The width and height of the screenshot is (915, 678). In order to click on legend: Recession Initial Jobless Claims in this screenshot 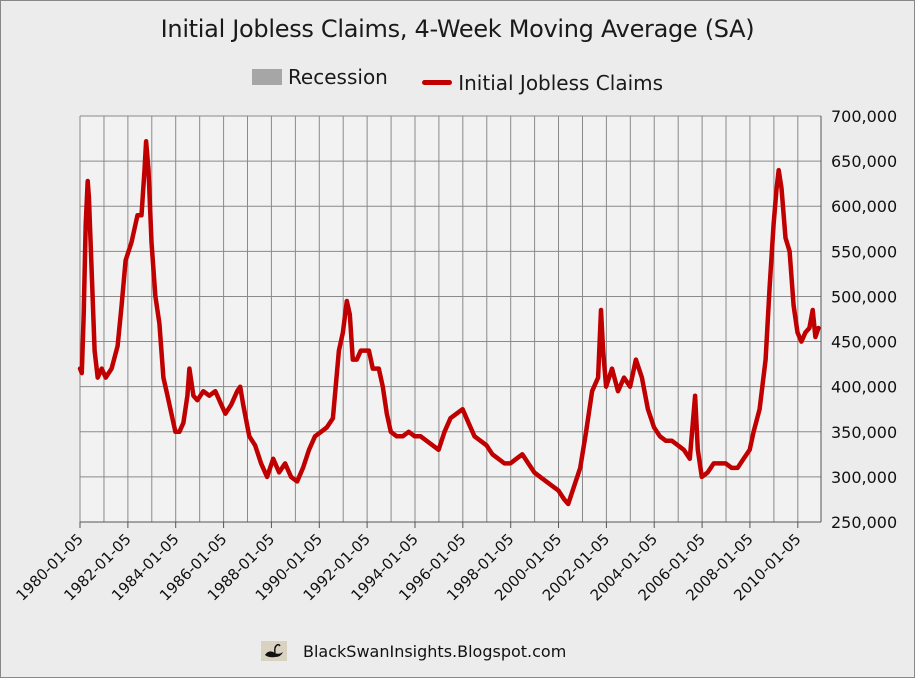, I will do `click(457, 80)`.